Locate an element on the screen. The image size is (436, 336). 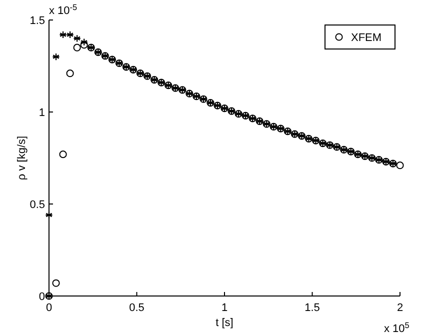
x-tick-label: 1.5 is located at coordinates (312, 308).